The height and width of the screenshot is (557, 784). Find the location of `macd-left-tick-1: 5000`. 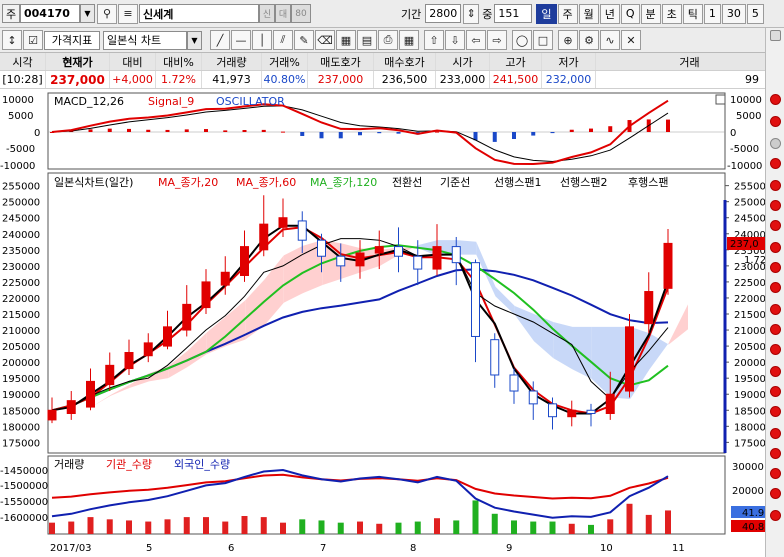

macd-left-tick-1: 5000 is located at coordinates (20, 116).